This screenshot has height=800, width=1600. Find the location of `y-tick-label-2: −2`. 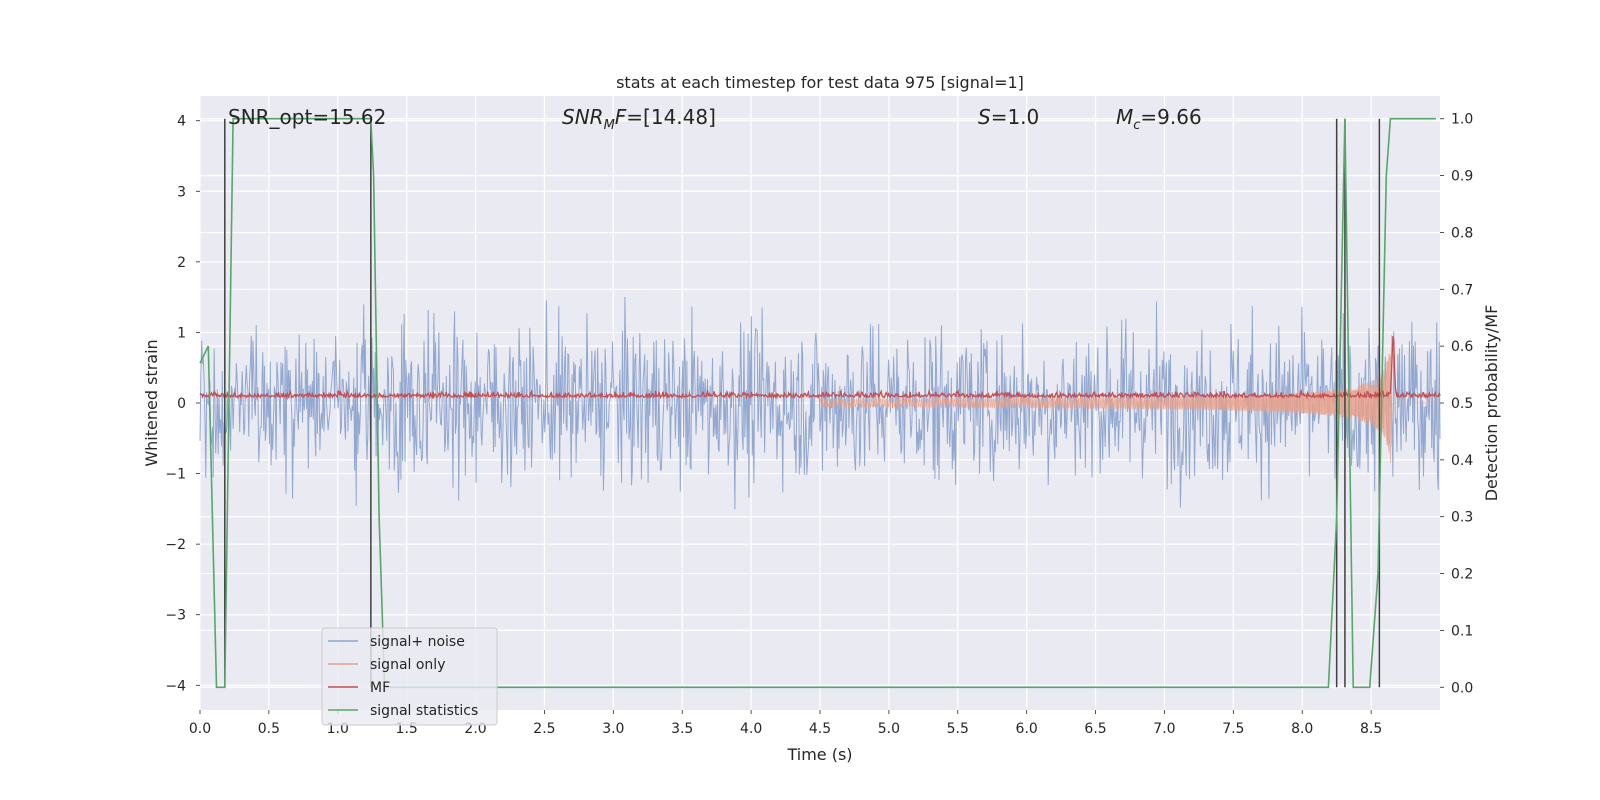

y-tick-label-2: −2 is located at coordinates (175, 545).